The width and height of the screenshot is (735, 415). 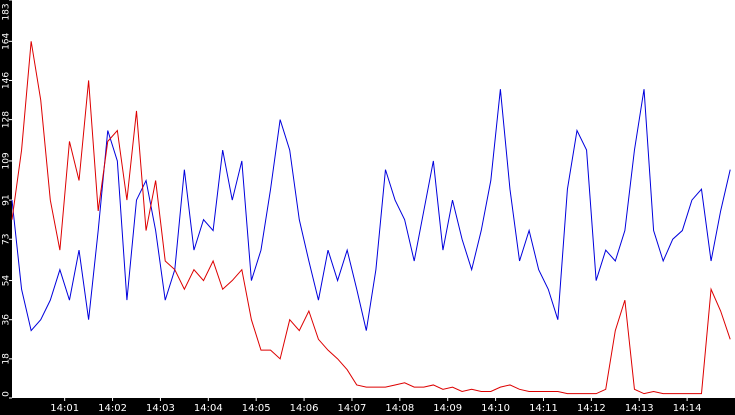 I want to click on y-tick-label: 164, so click(x=7, y=40).